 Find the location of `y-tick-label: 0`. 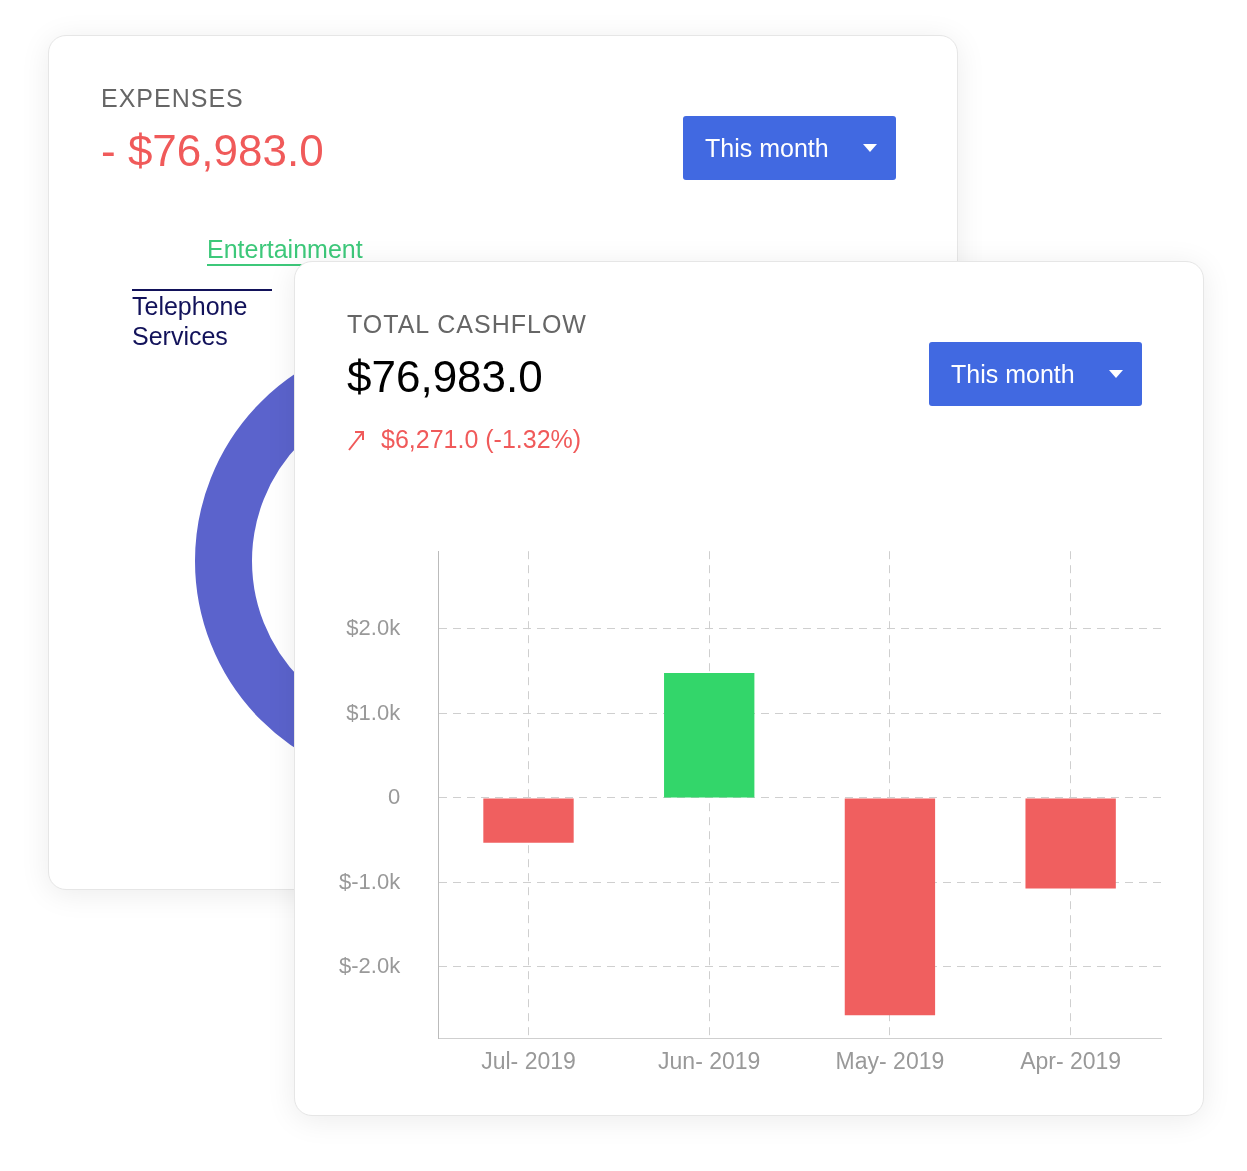

y-tick-label: 0 is located at coordinates (394, 797).